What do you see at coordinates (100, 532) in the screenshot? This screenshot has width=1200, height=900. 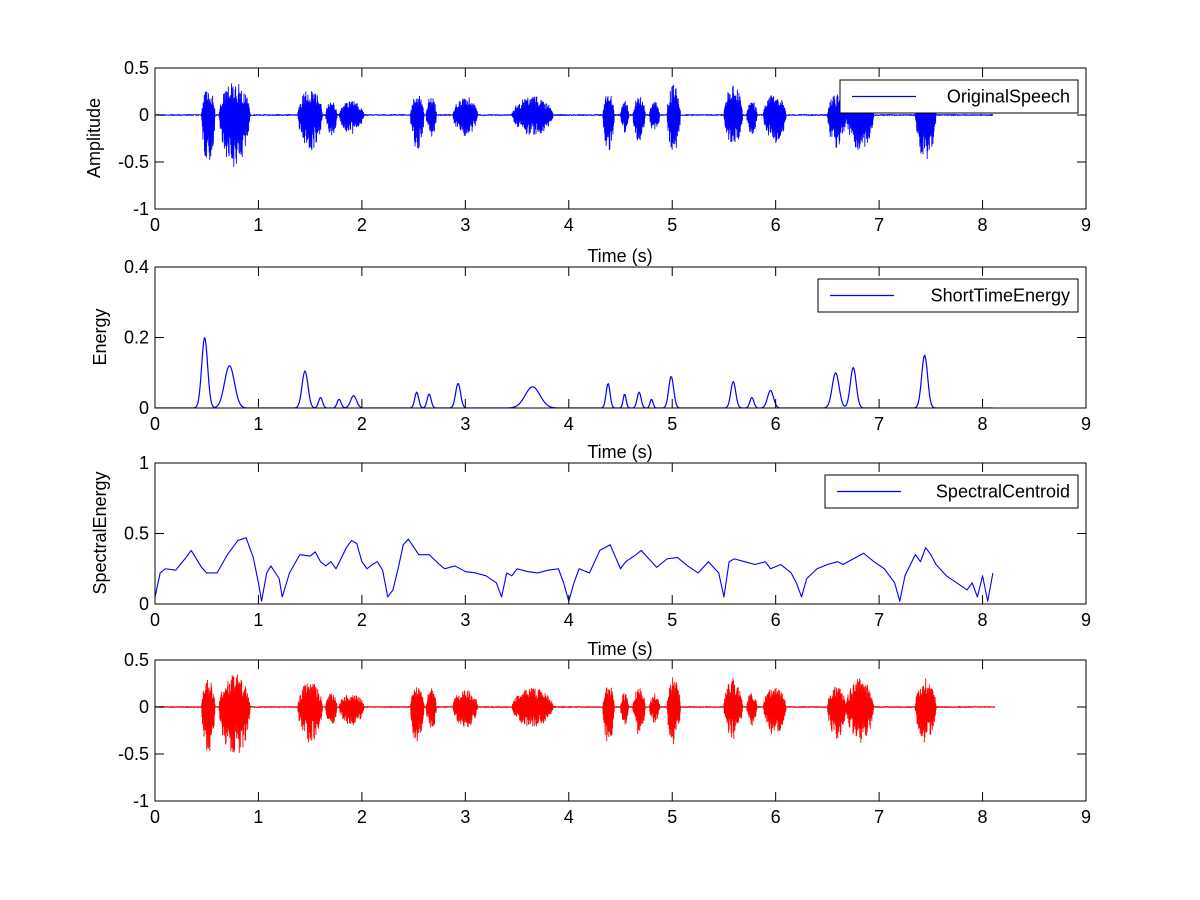 I see `y-axis-label: SpectralEnergy` at bounding box center [100, 532].